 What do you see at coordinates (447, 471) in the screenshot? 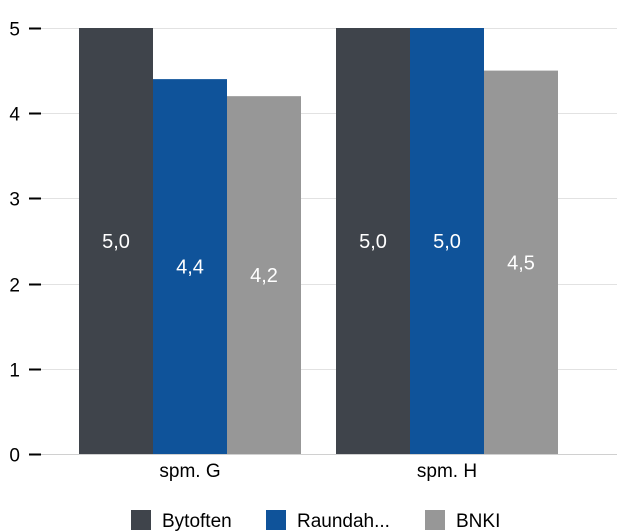
I see `x-category-label-1: spm. H` at bounding box center [447, 471].